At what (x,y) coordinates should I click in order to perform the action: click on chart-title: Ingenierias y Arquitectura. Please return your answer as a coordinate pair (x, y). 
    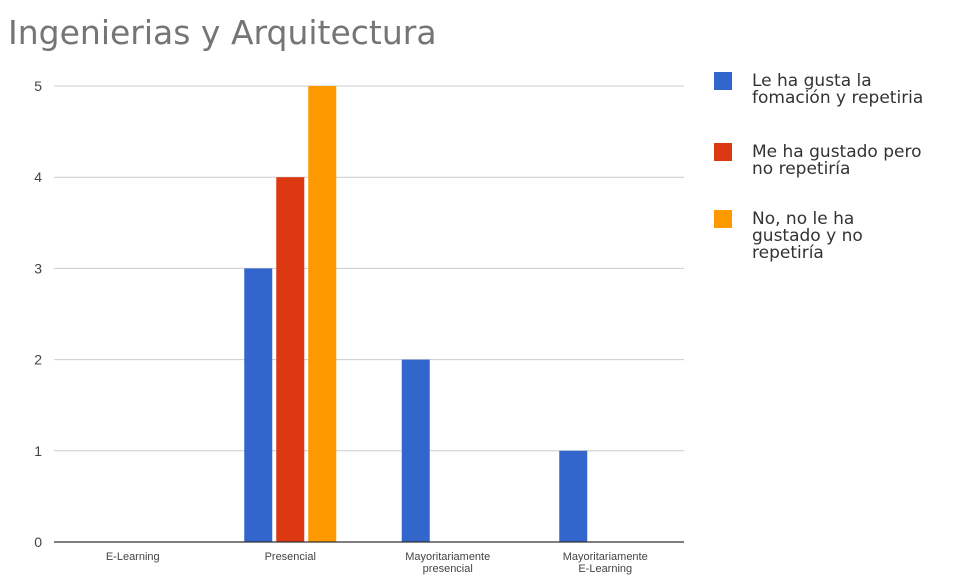
    Looking at the image, I should click on (222, 32).